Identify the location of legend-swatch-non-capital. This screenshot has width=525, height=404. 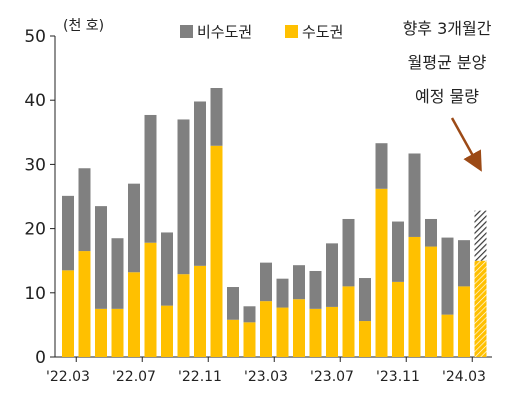
(186, 31).